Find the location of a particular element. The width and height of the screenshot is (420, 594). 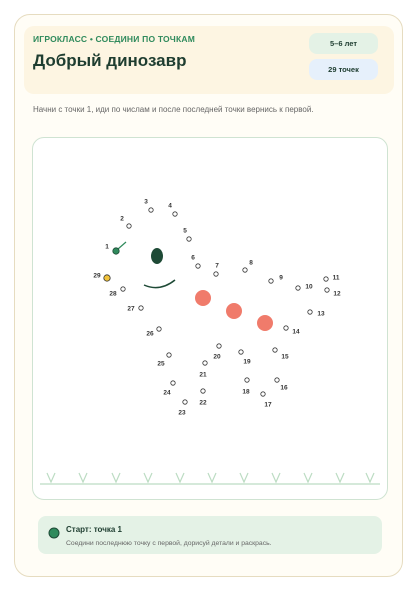

grass is located at coordinates (210, 478).